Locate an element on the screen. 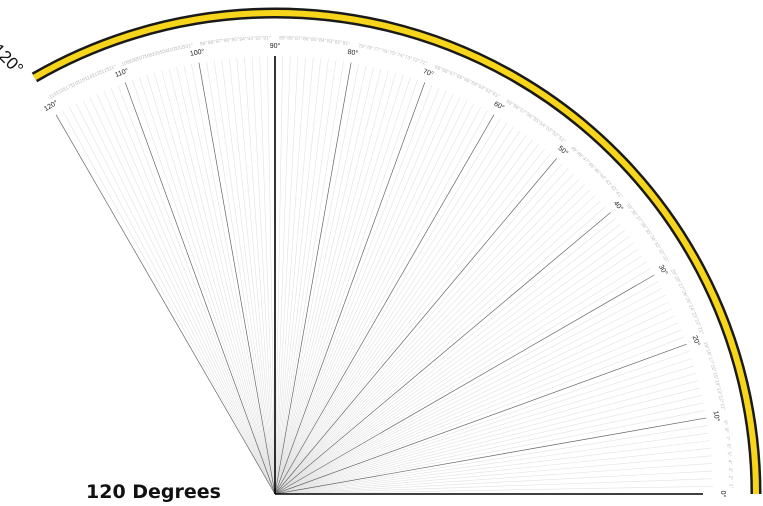 The height and width of the screenshot is (506, 763). minor-label-39: 39° is located at coordinates (628, 207).